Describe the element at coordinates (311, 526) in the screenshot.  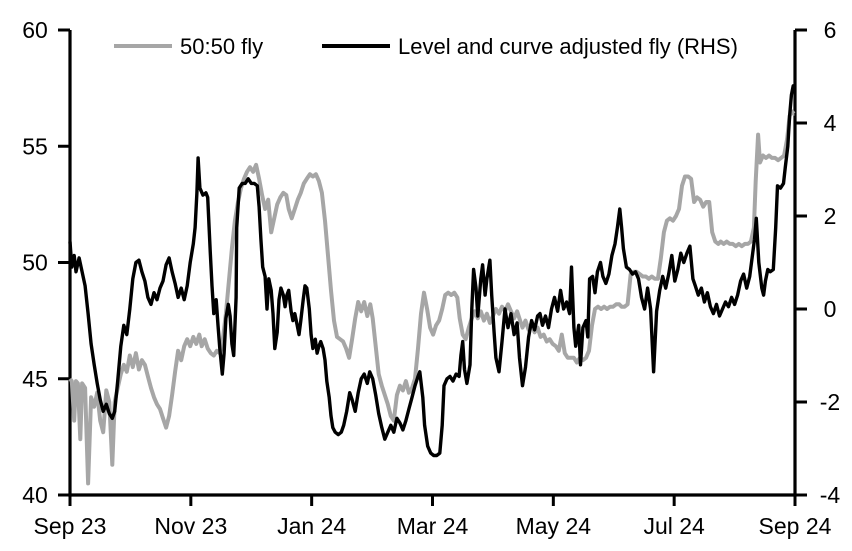
I see `x-axis-tick-label: Jan 24` at that location.